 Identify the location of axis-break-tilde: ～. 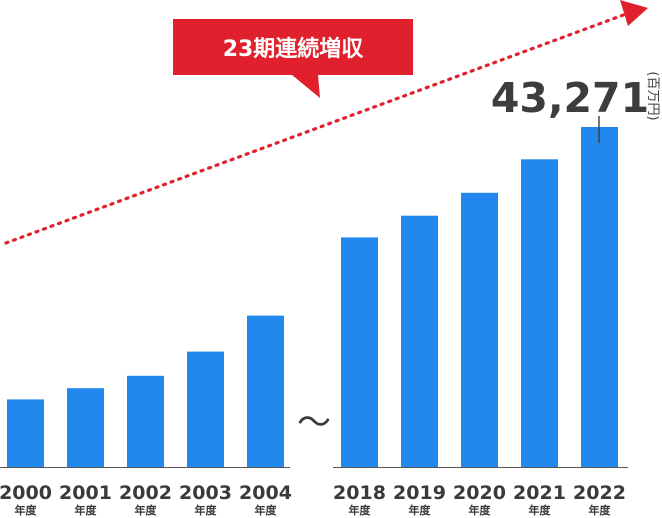
(314, 423).